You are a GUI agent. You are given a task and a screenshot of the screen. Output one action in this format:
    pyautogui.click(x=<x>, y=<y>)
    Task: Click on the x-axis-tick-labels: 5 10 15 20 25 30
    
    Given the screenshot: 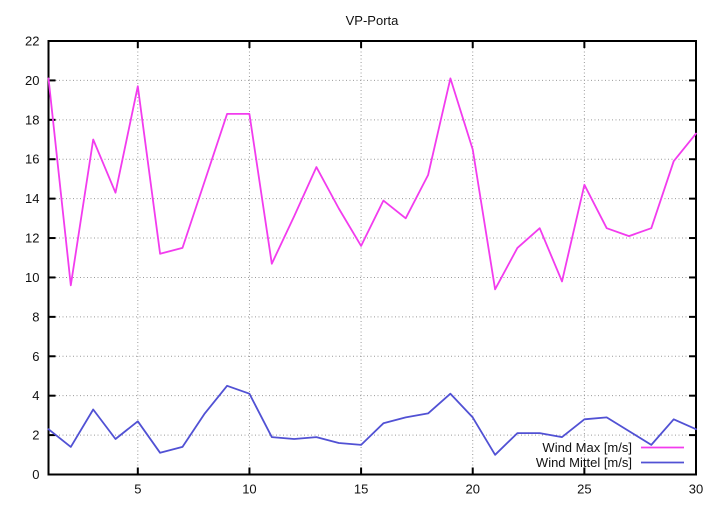 What is the action you would take?
    pyautogui.click(x=418, y=489)
    